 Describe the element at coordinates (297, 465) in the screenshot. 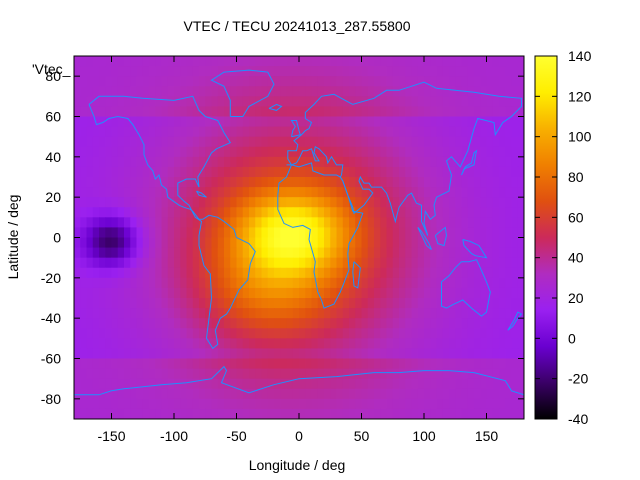

I see `x-axis-label: Longitude / deg` at that location.